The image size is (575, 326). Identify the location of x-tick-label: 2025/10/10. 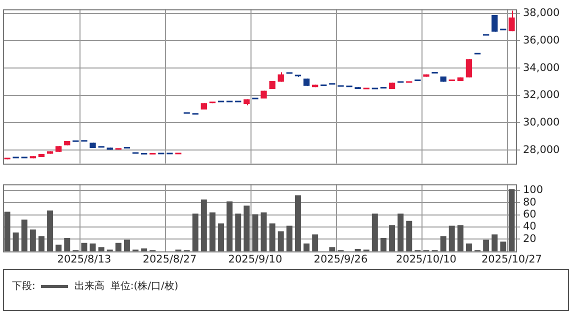
(426, 259).